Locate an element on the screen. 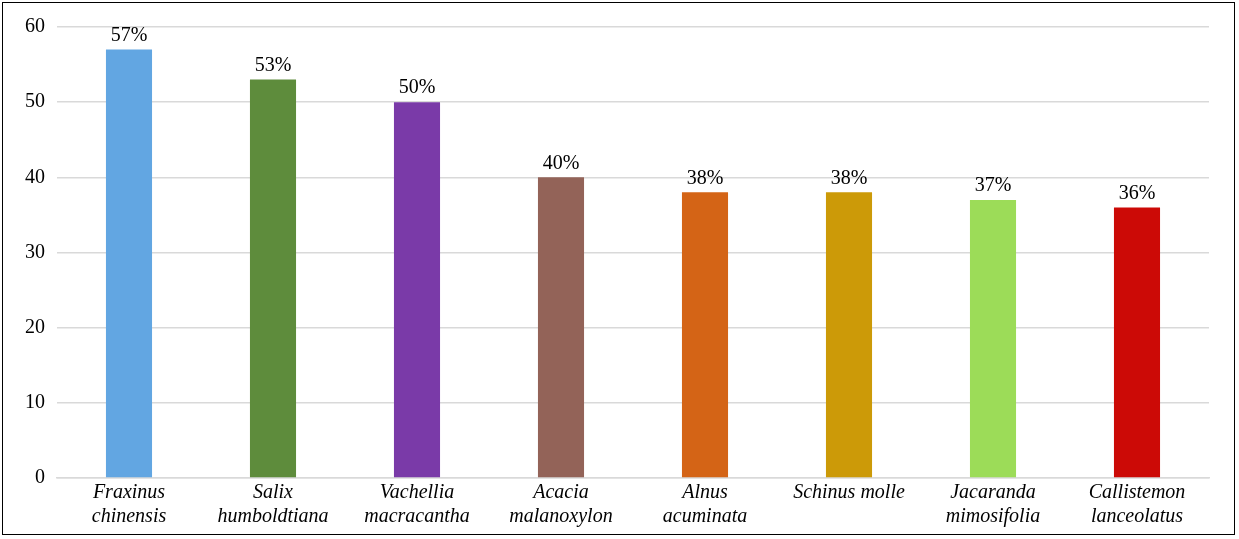 This screenshot has width=1239, height=539. y-tick-label: 40 is located at coordinates (35, 175).